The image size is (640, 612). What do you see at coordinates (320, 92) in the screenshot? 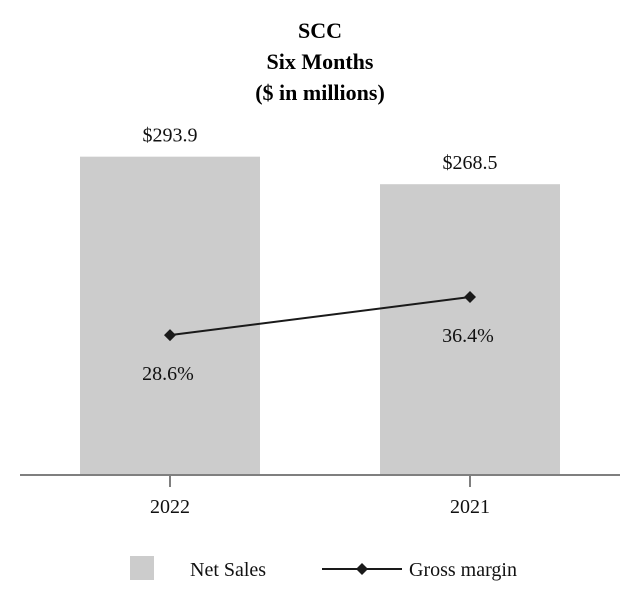
I see `chart-title-line-3: ($ in millions)` at bounding box center [320, 92].